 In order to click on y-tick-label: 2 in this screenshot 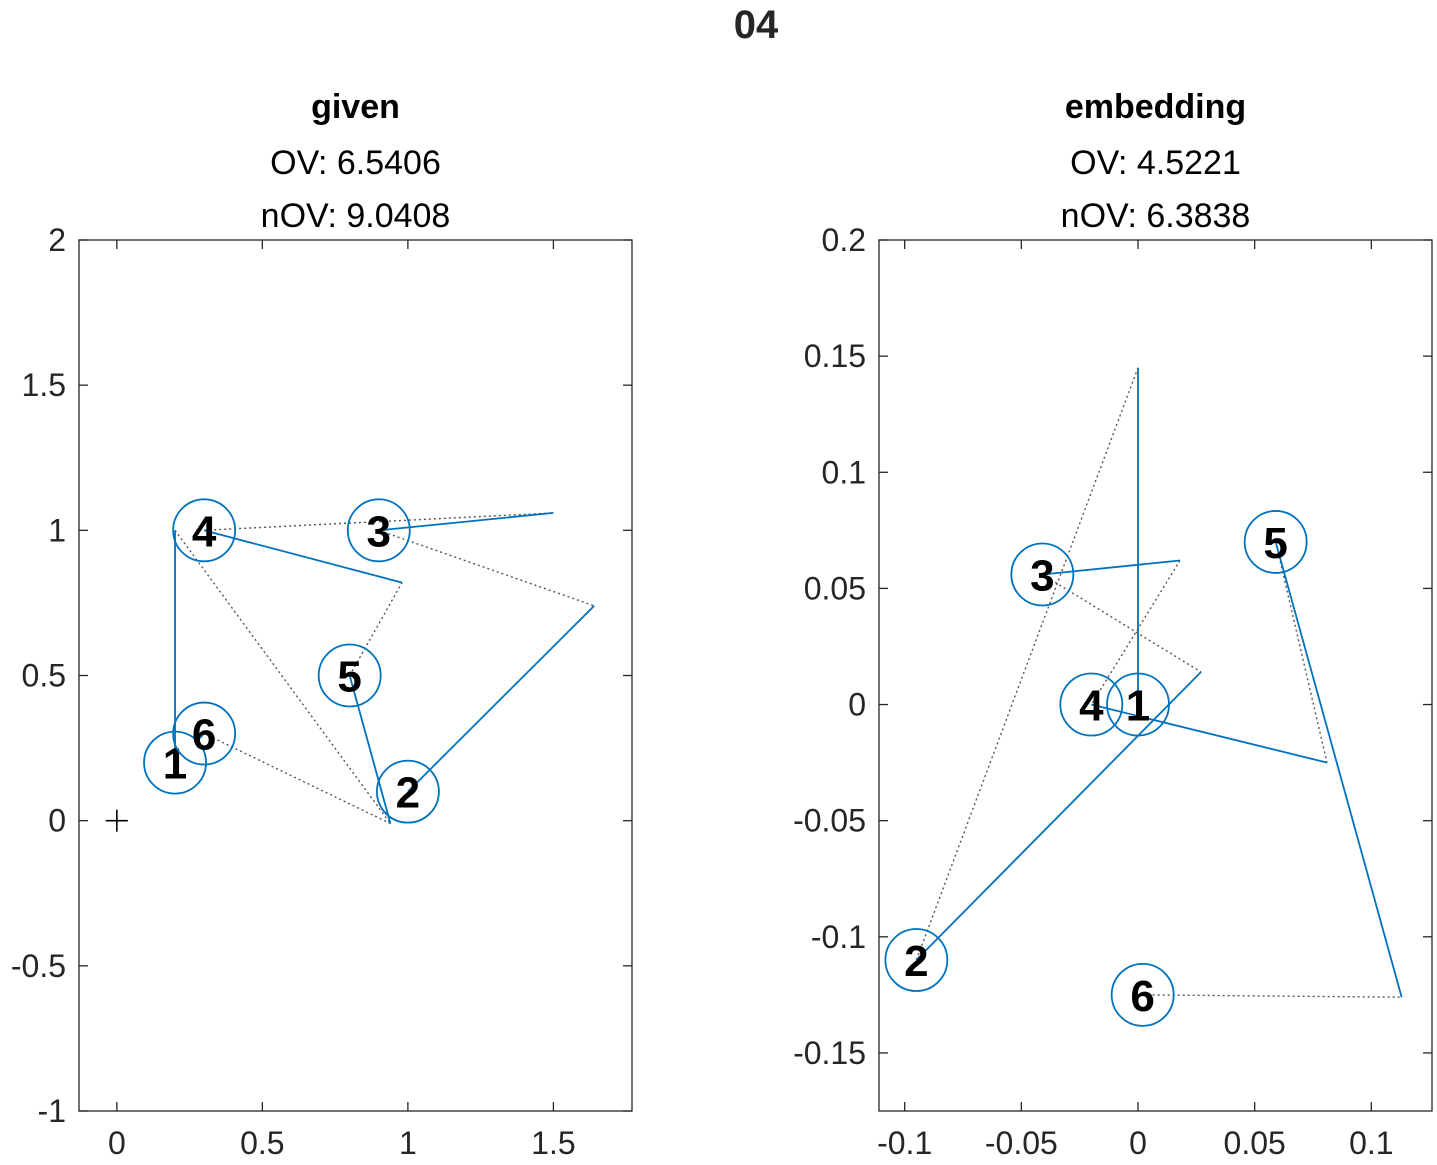, I will do `click(57, 240)`.